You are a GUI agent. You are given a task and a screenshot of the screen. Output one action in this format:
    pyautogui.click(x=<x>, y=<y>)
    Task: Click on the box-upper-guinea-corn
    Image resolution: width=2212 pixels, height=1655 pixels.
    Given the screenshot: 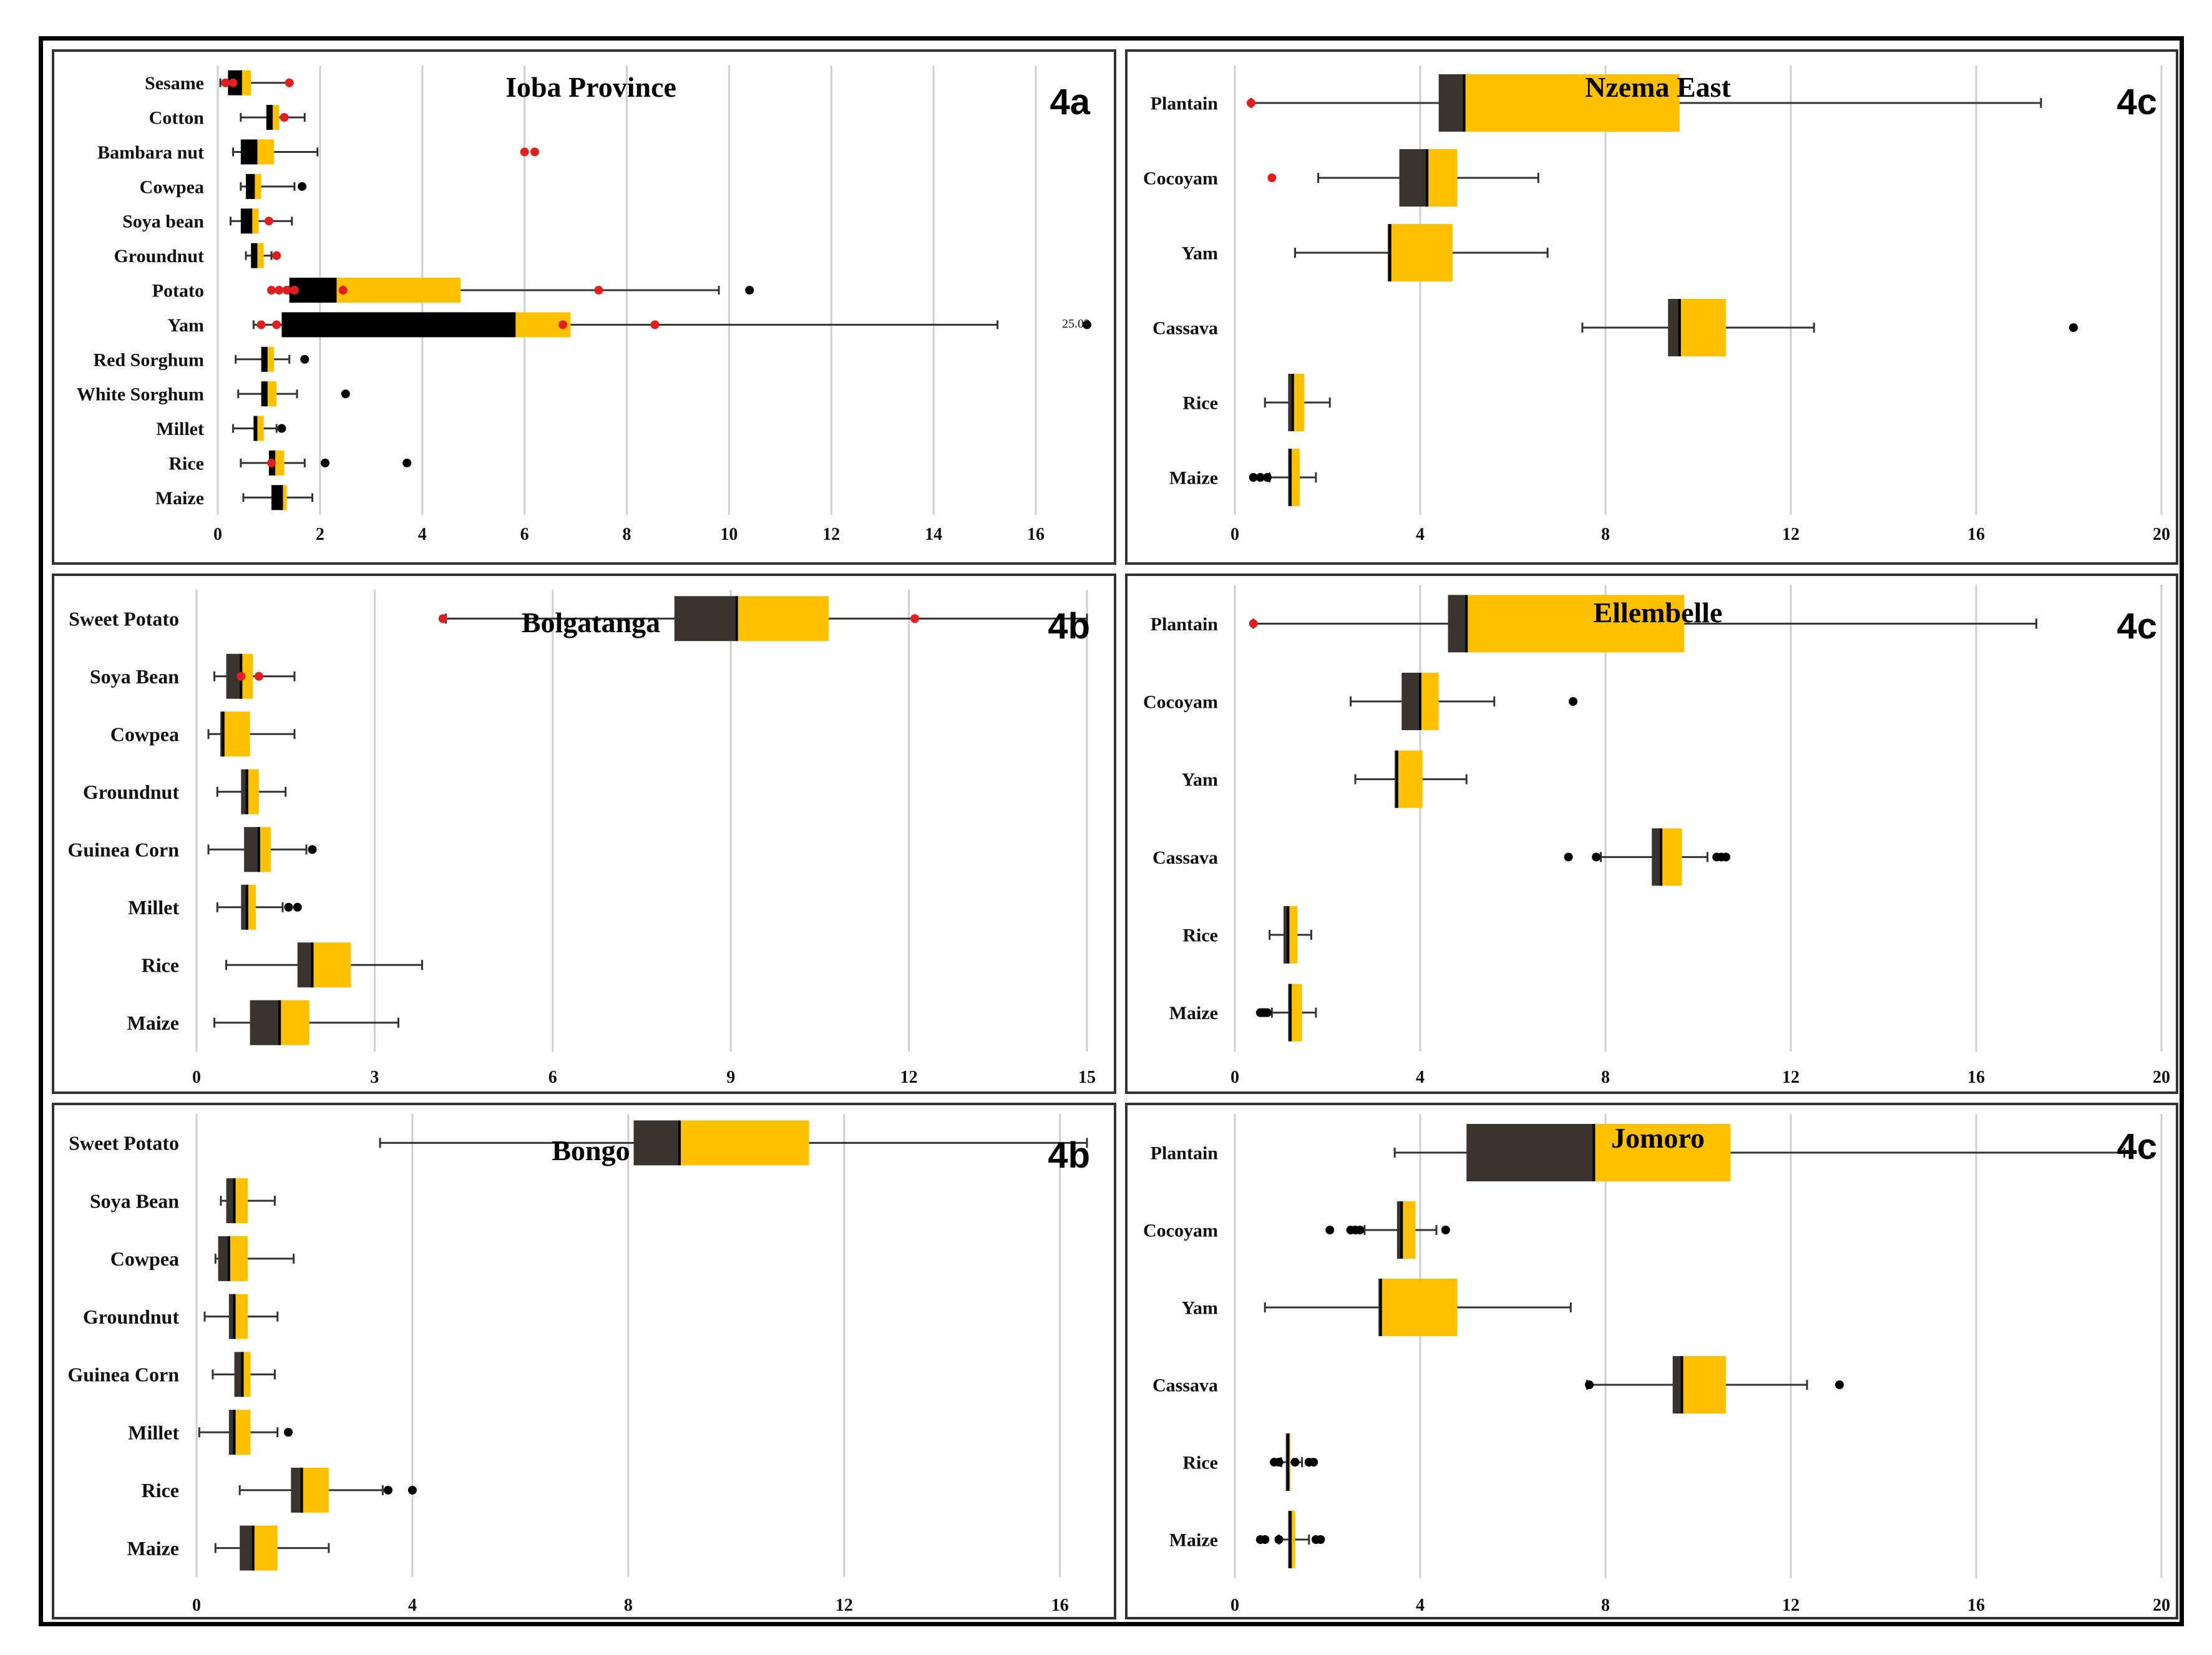 What is the action you would take?
    pyautogui.click(x=247, y=1374)
    